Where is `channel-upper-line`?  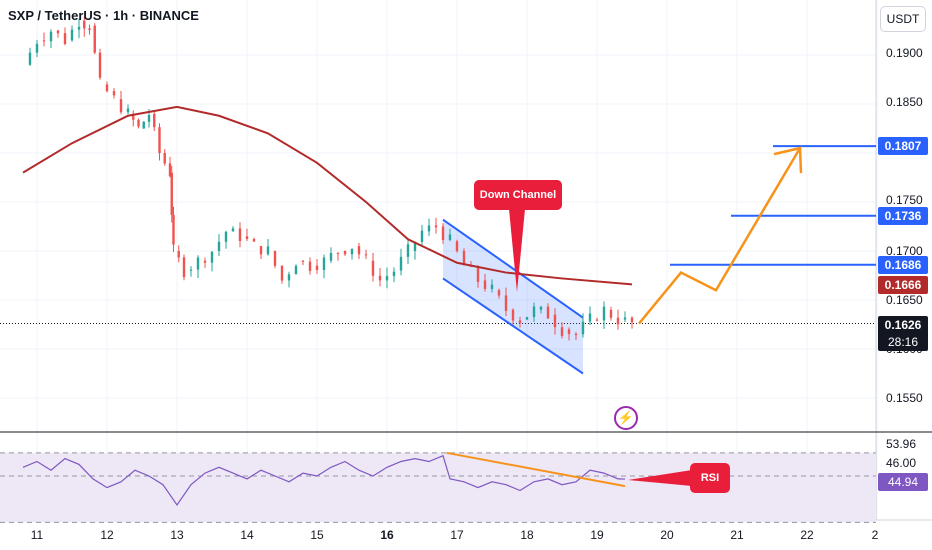
channel-upper-line is located at coordinates (513, 268).